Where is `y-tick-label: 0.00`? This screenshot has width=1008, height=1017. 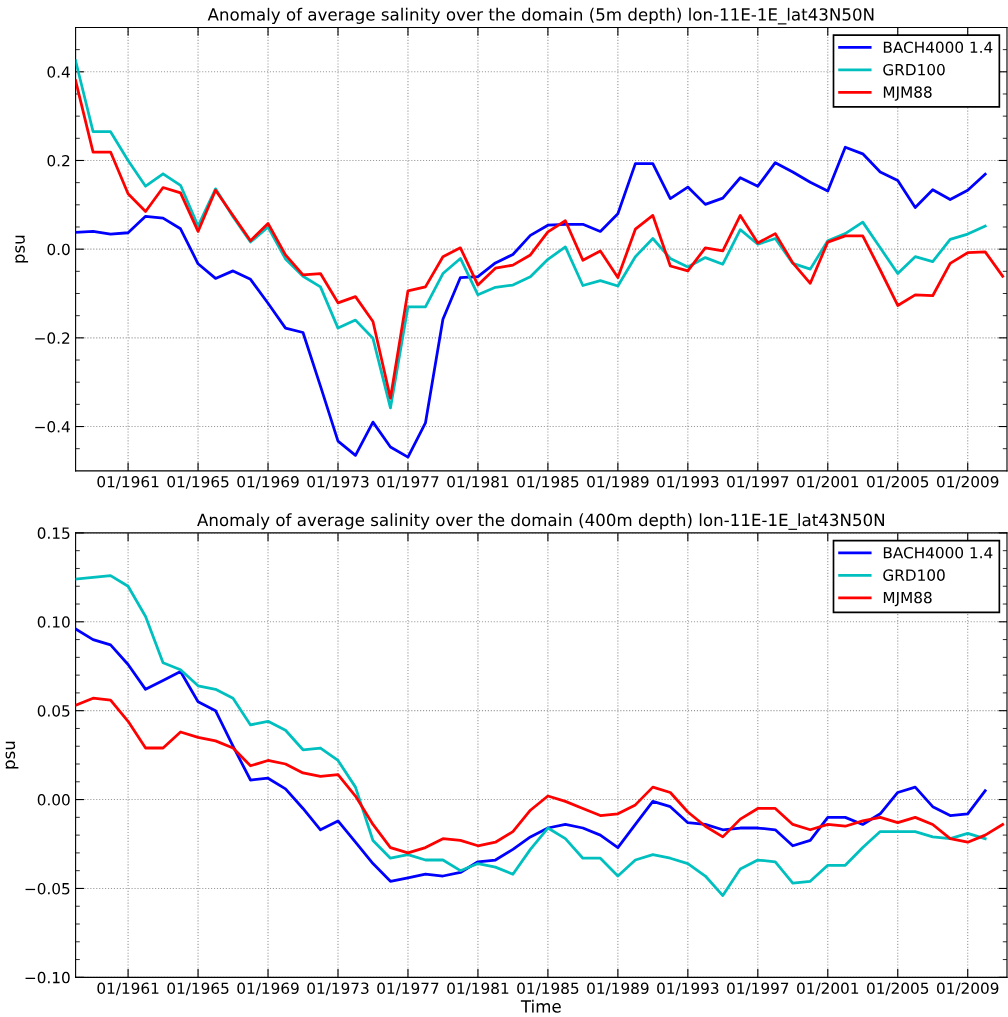
y-tick-label: 0.00 is located at coordinates (53, 800).